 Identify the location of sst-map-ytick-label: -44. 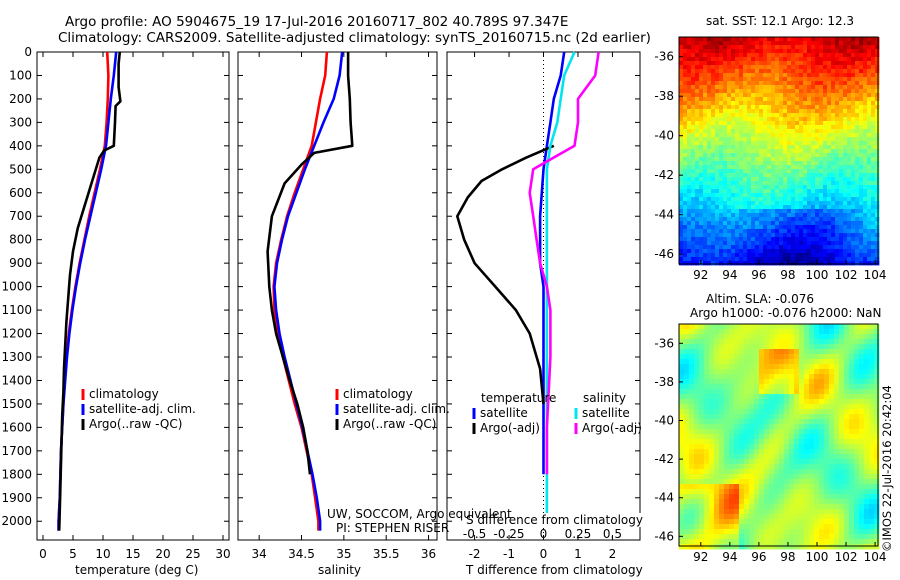
(664, 215).